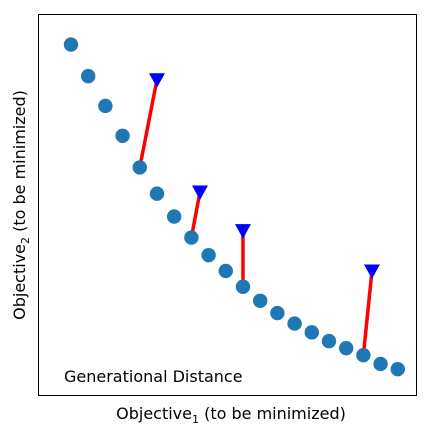 This screenshot has height=436, width=438. I want to click on x-axis-label-main: Objective, so click(154, 413).